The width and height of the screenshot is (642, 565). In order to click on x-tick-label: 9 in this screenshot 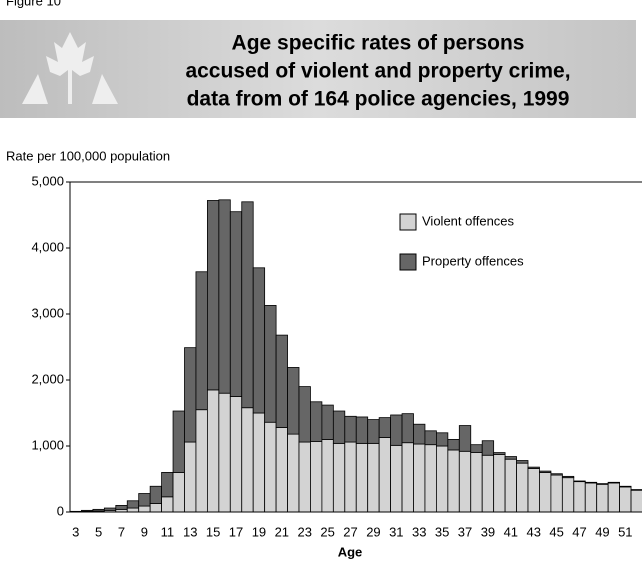, I will do `click(144, 531)`.